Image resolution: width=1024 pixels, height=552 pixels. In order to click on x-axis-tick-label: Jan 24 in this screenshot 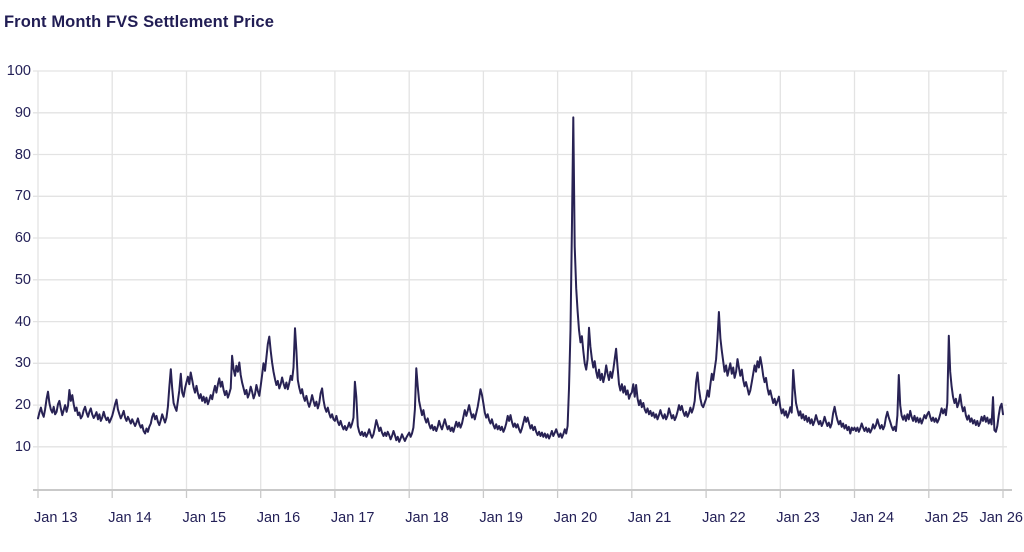, I will do `click(872, 518)`.